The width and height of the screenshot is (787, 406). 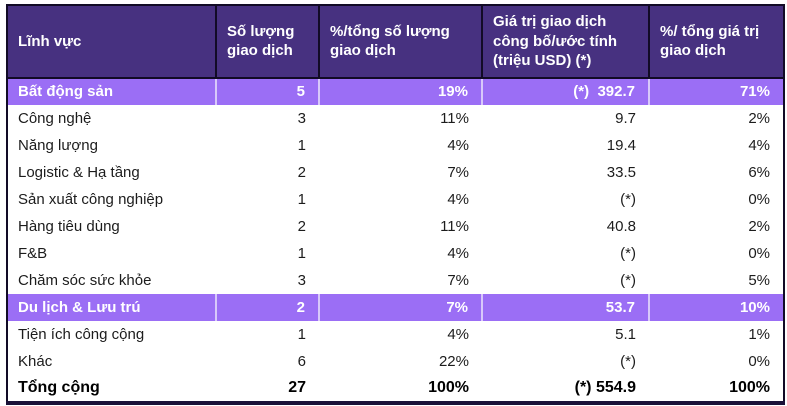 I want to click on table-row-cham-soc-suc-khoe: Chăm sóc sức khỏe 3 7% (*) 5%, so click(x=395, y=280).